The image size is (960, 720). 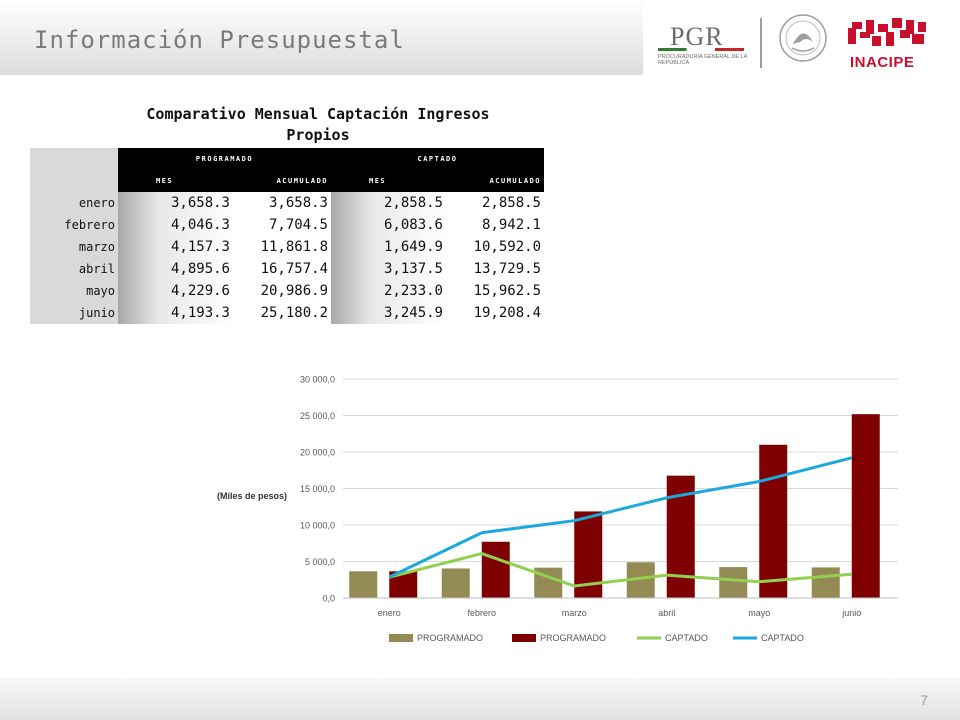 I want to click on header-band, so click(x=321, y=37).